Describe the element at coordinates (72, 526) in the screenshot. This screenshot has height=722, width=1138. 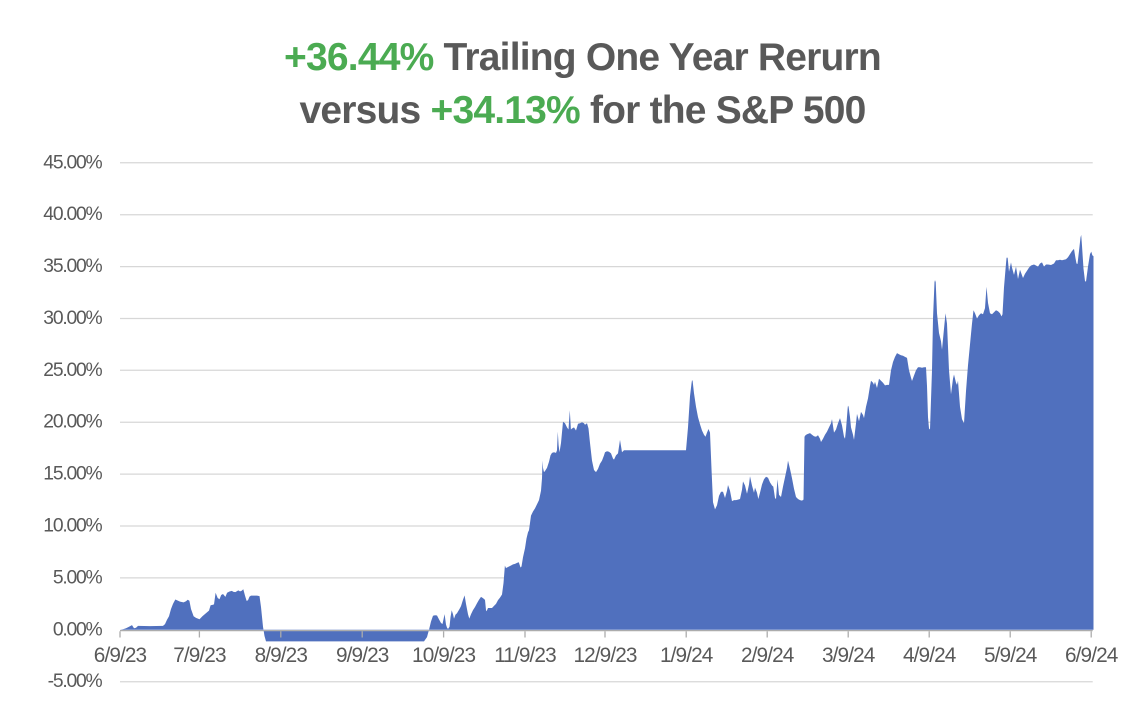
I see `svg-text: 10.00%` at that location.